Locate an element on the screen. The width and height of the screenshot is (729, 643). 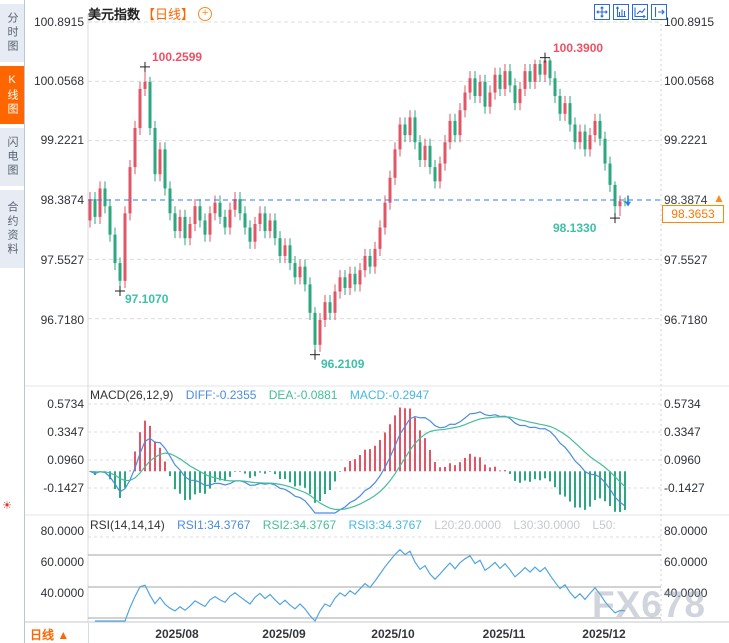
chart-title: 美元指数 【日线】 + is located at coordinates (150, 13).